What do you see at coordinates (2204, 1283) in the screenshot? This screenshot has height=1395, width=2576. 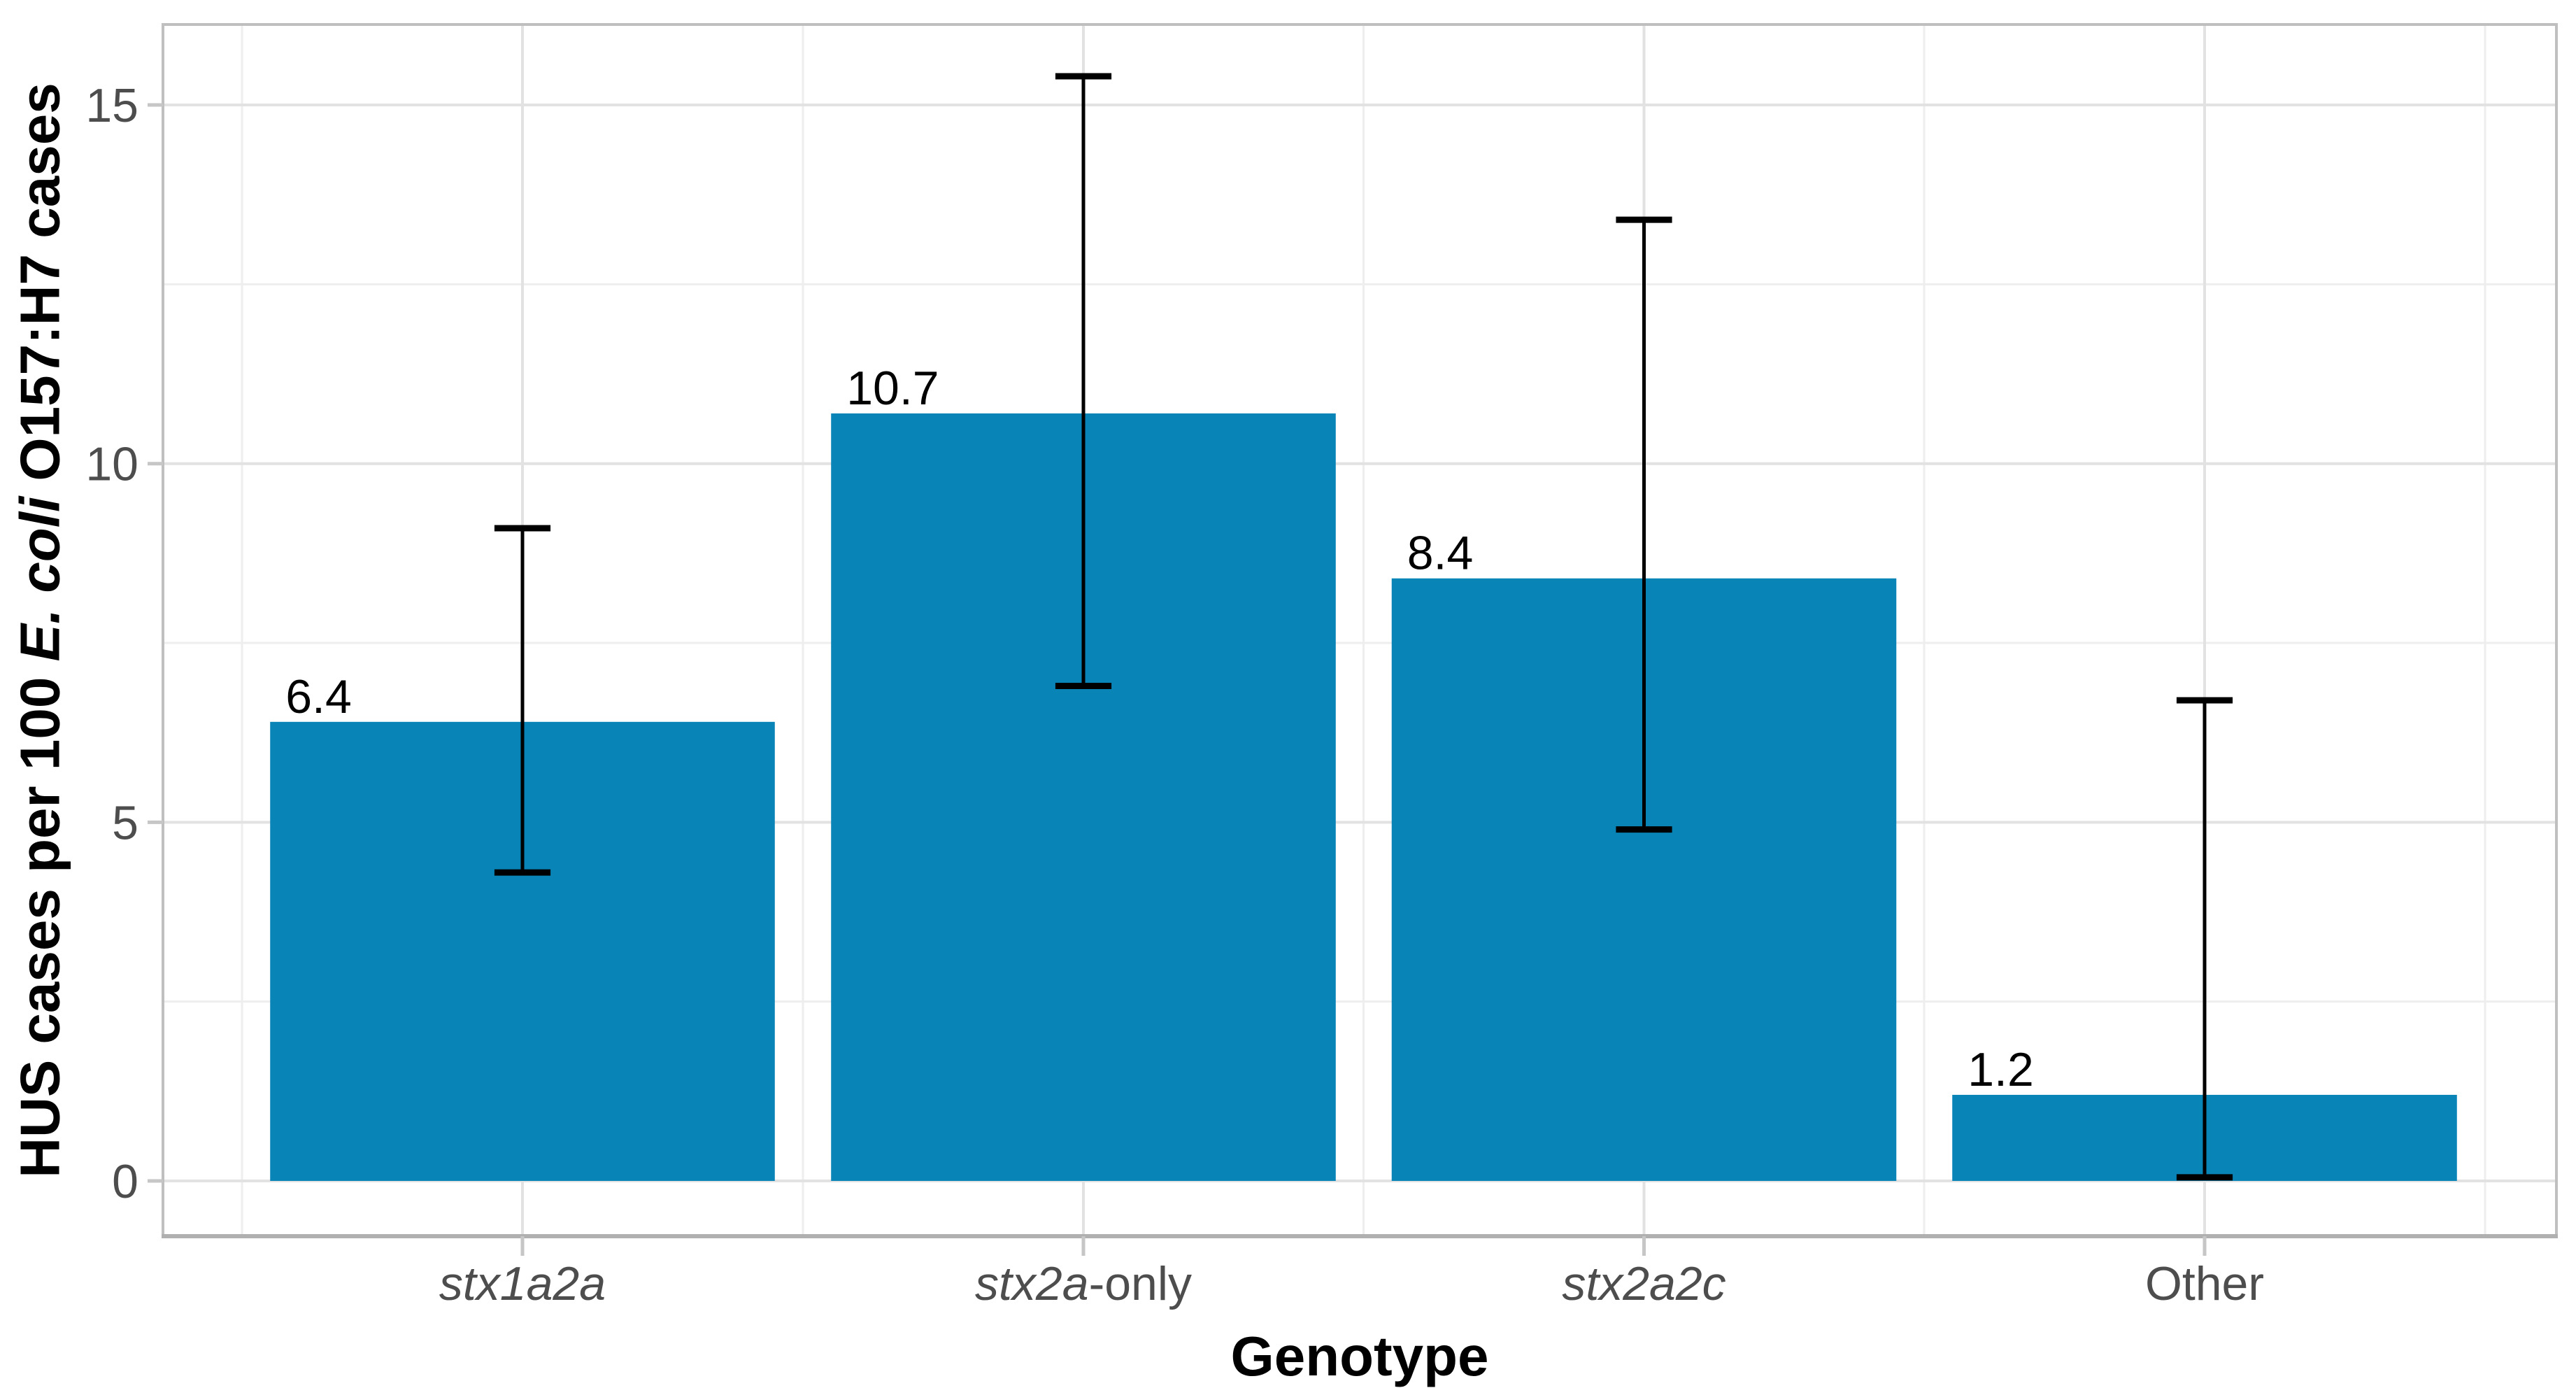 I see `x-tick-label-Other: Other` at bounding box center [2204, 1283].